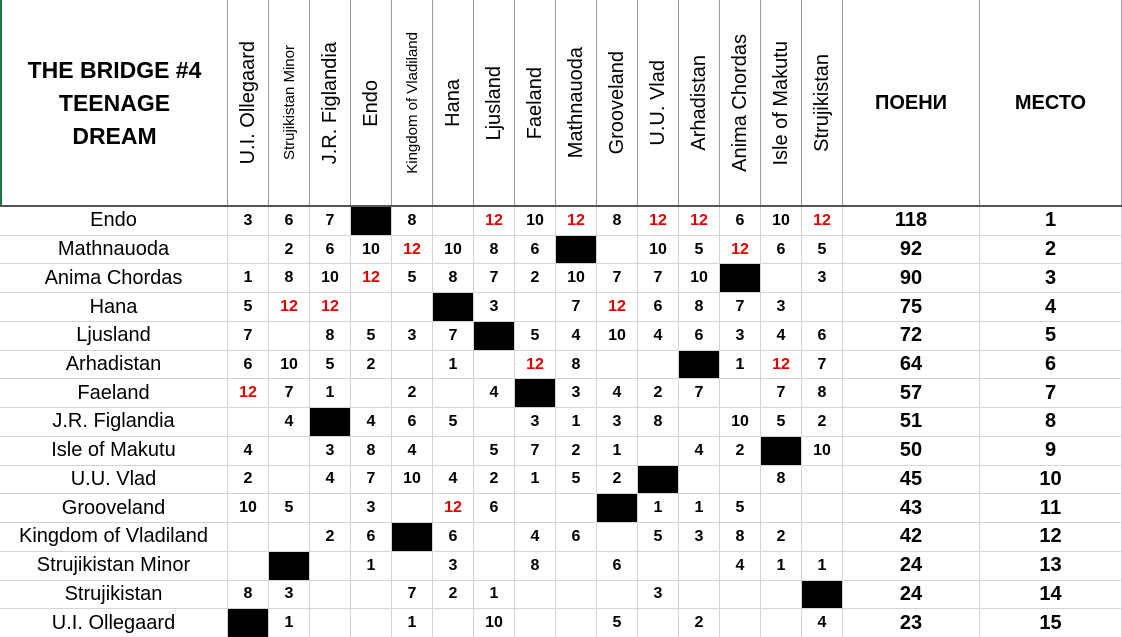 The height and width of the screenshot is (637, 1122). Describe the element at coordinates (1051, 422) in the screenshot. I see `place: 8` at that location.